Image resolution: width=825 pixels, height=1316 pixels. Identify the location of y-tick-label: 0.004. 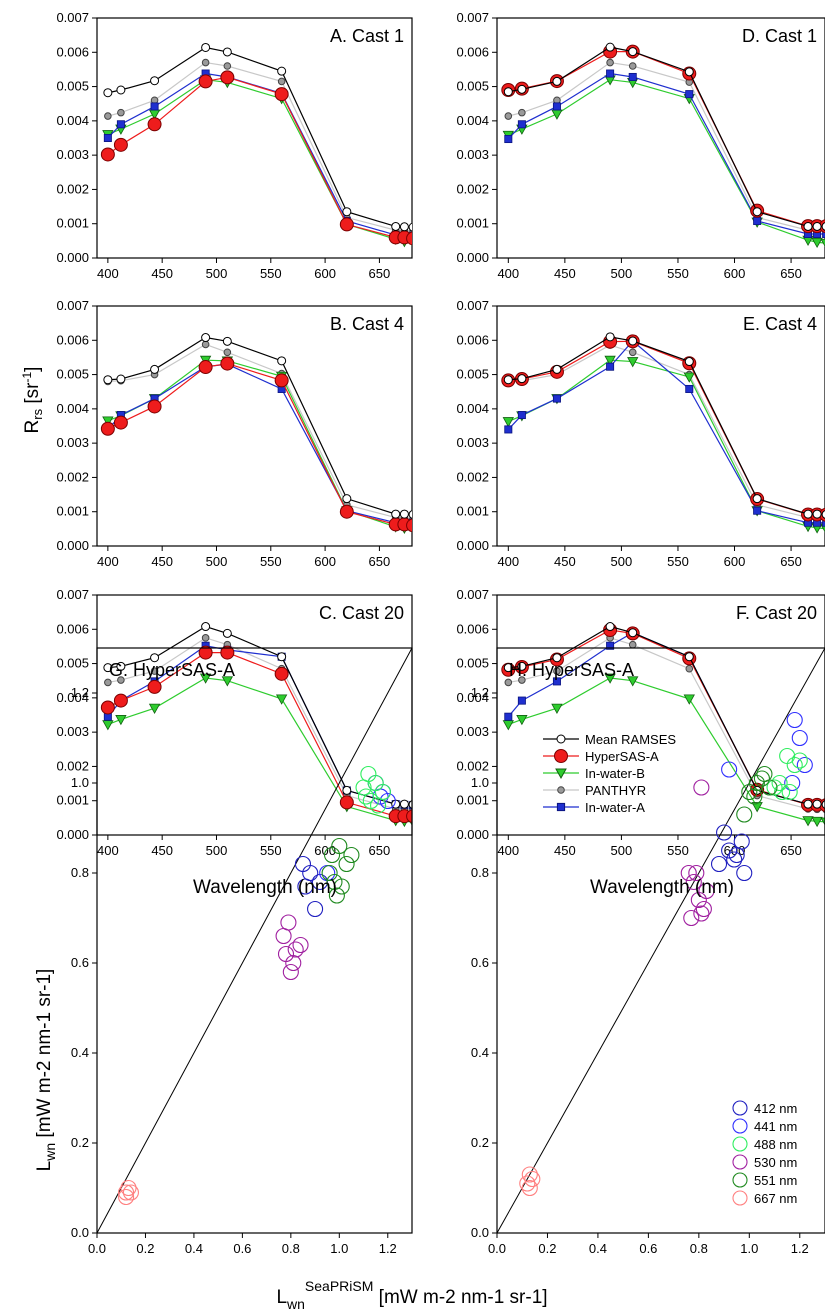
(472, 697).